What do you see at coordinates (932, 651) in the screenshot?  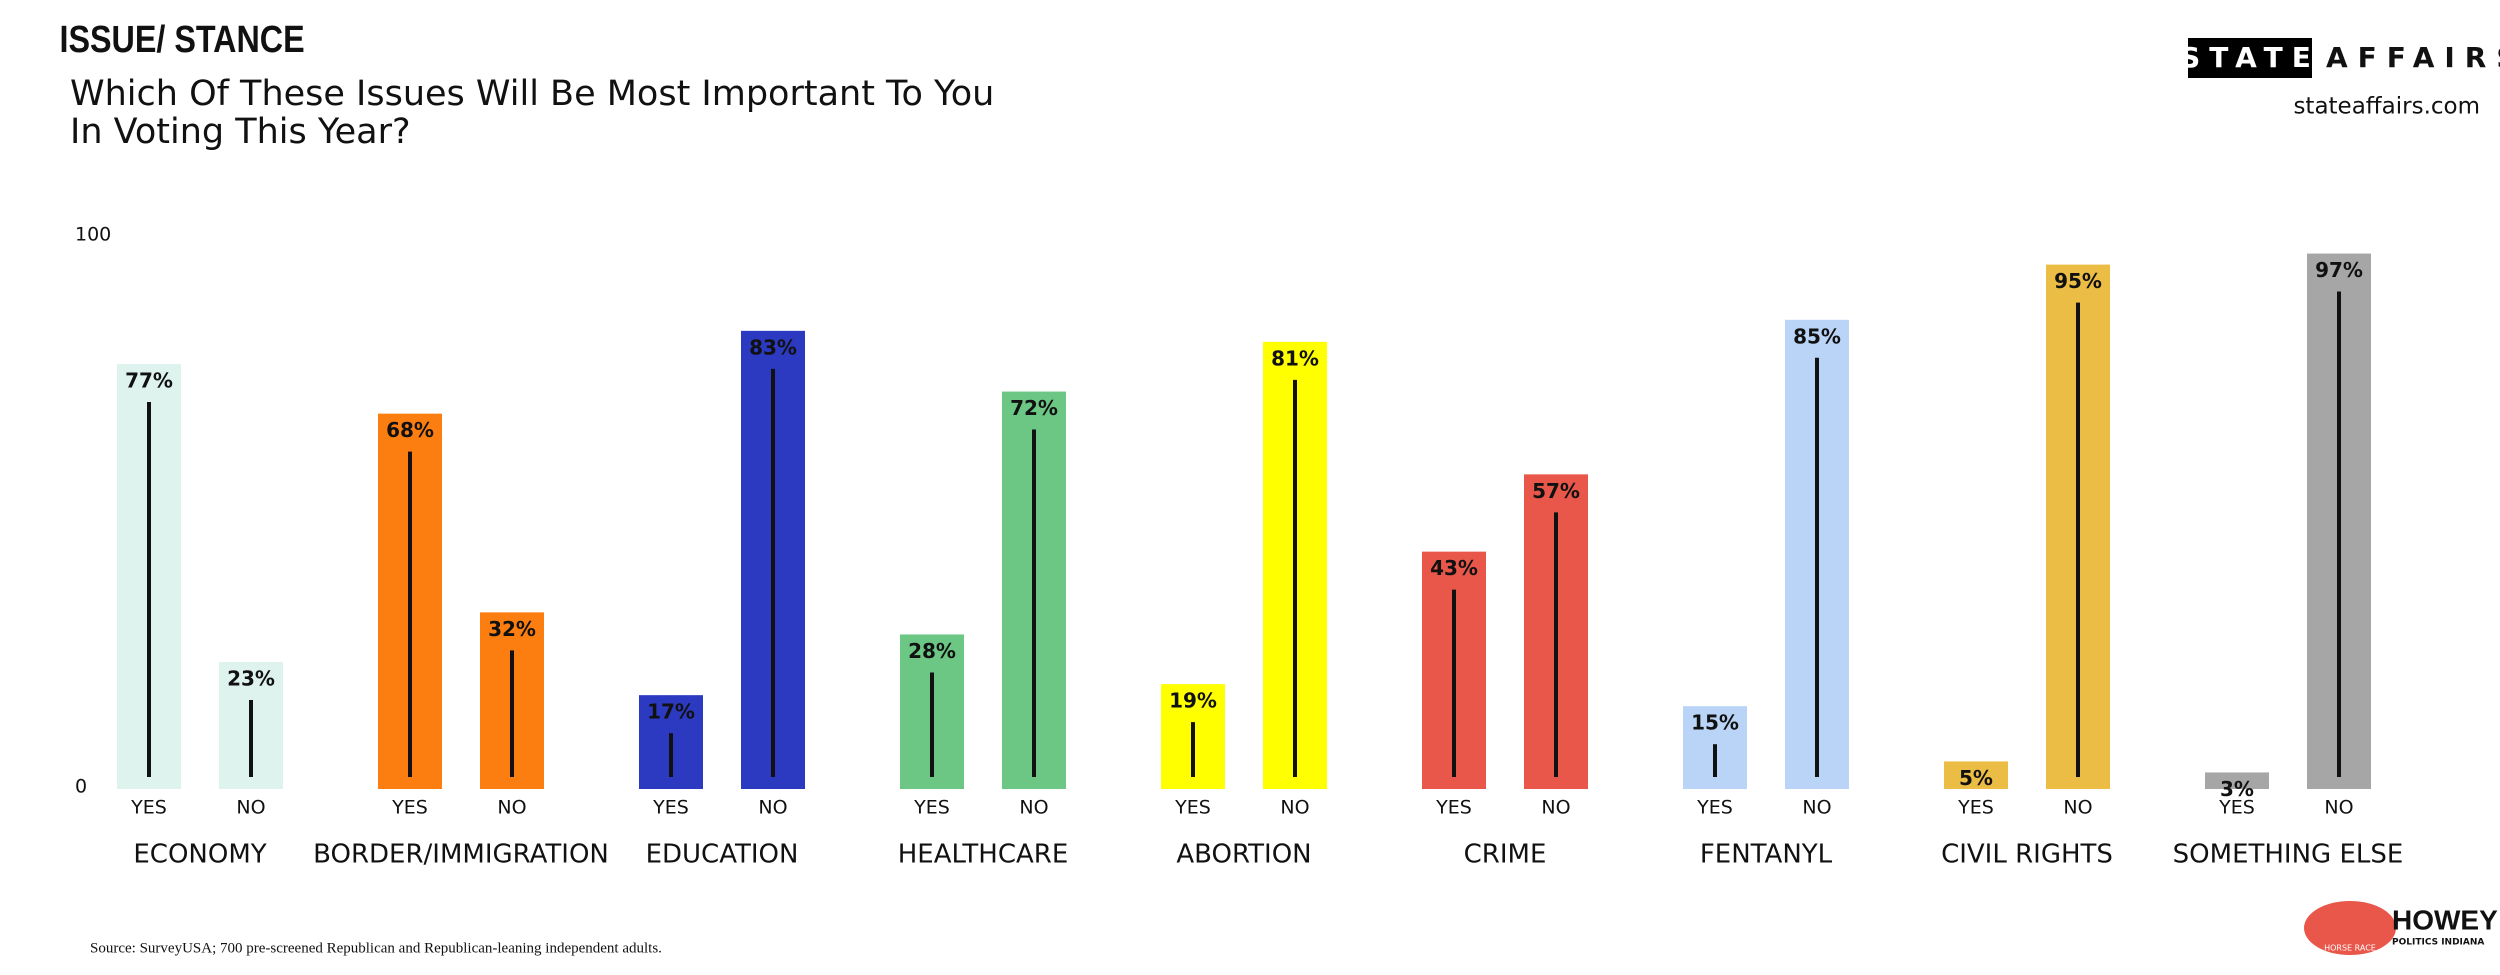 I see `value-label: 28%` at bounding box center [932, 651].